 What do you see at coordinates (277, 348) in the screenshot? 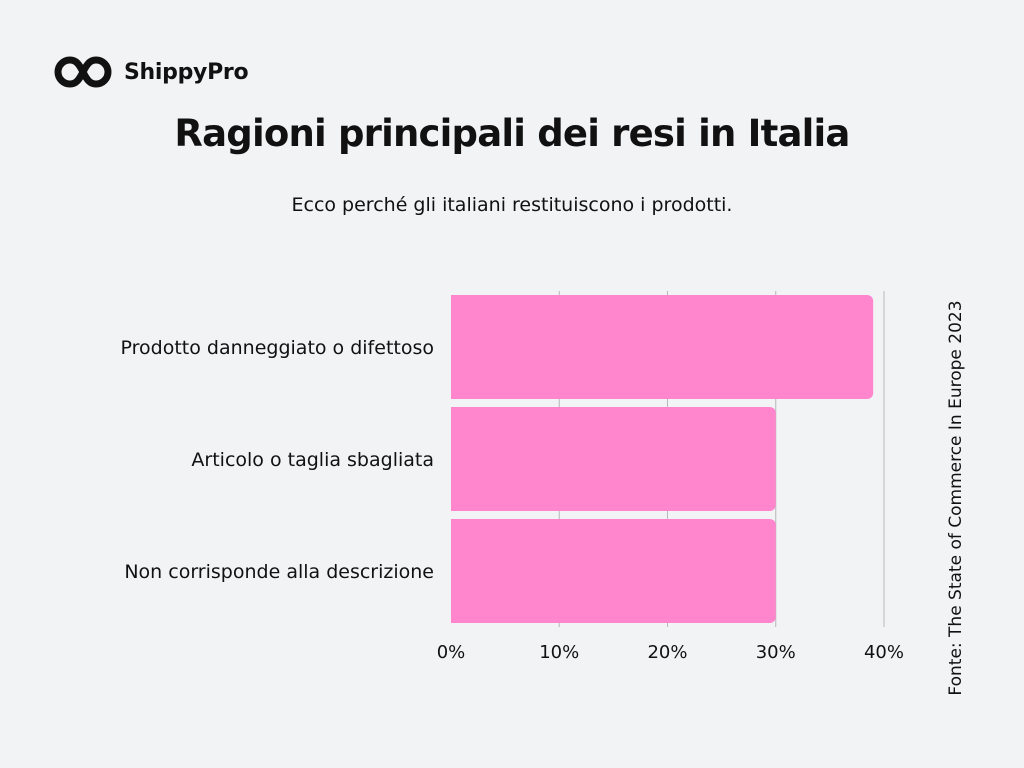
I see `category-label: Prodotto danneggiato o difettoso` at bounding box center [277, 348].